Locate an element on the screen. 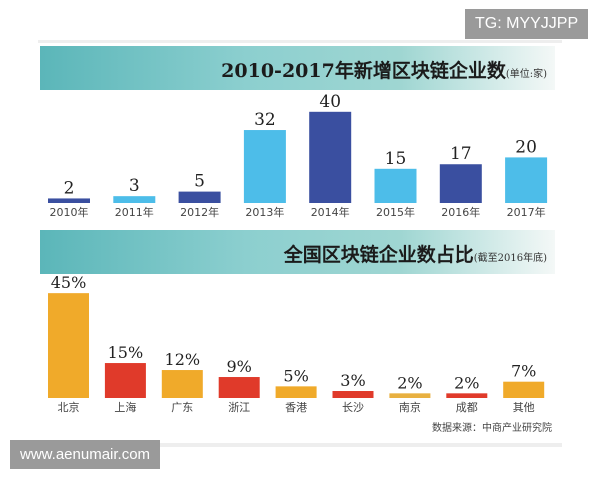 The image size is (600, 480). category-label: 长沙 is located at coordinates (353, 407).